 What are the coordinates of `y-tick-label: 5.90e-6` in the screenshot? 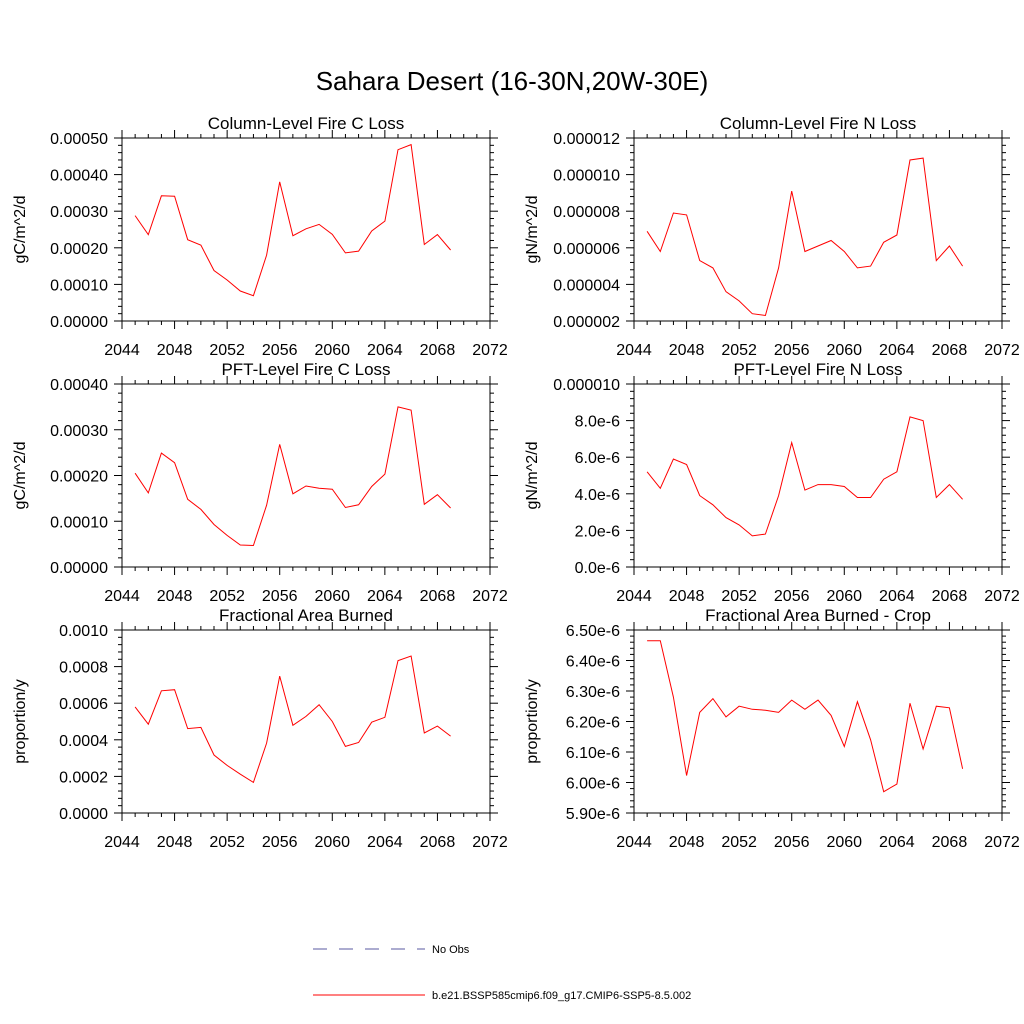 It's located at (593, 814).